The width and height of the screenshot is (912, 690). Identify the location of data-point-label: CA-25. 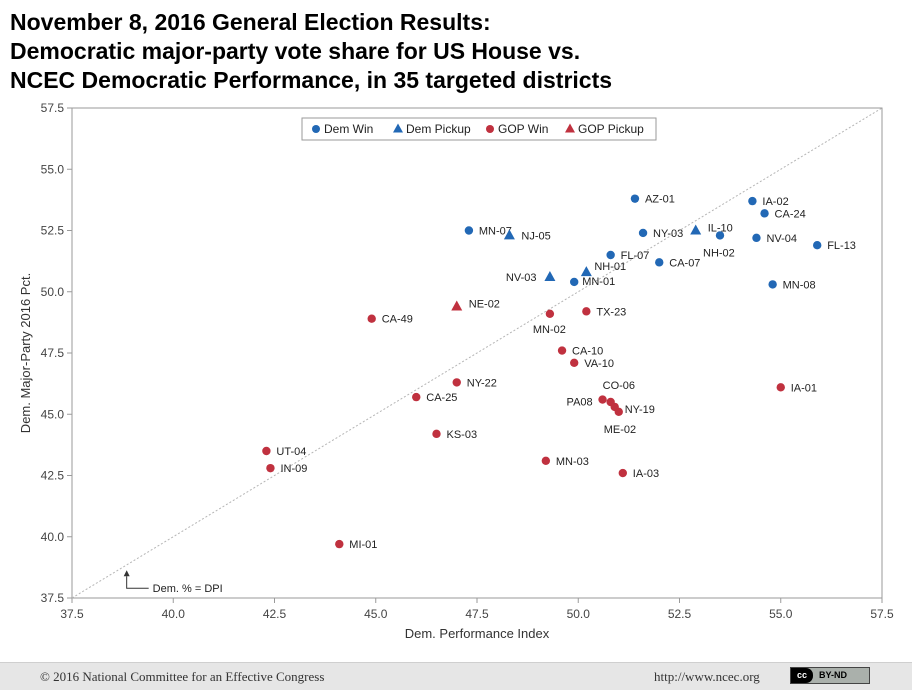
(441, 398).